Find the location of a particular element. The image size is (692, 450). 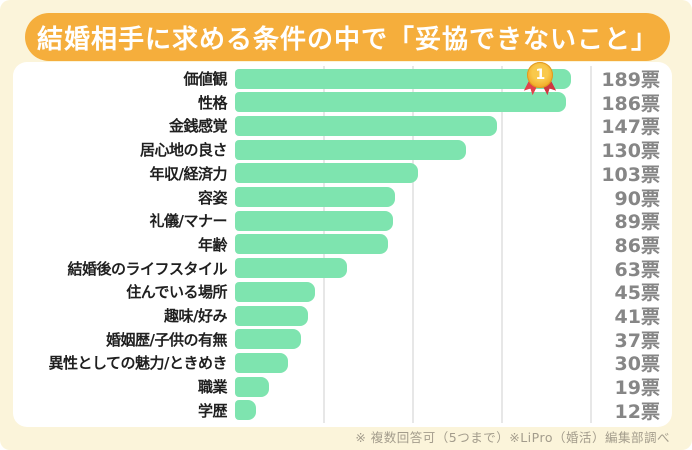

value-label: 186票 is located at coordinates (630, 103).